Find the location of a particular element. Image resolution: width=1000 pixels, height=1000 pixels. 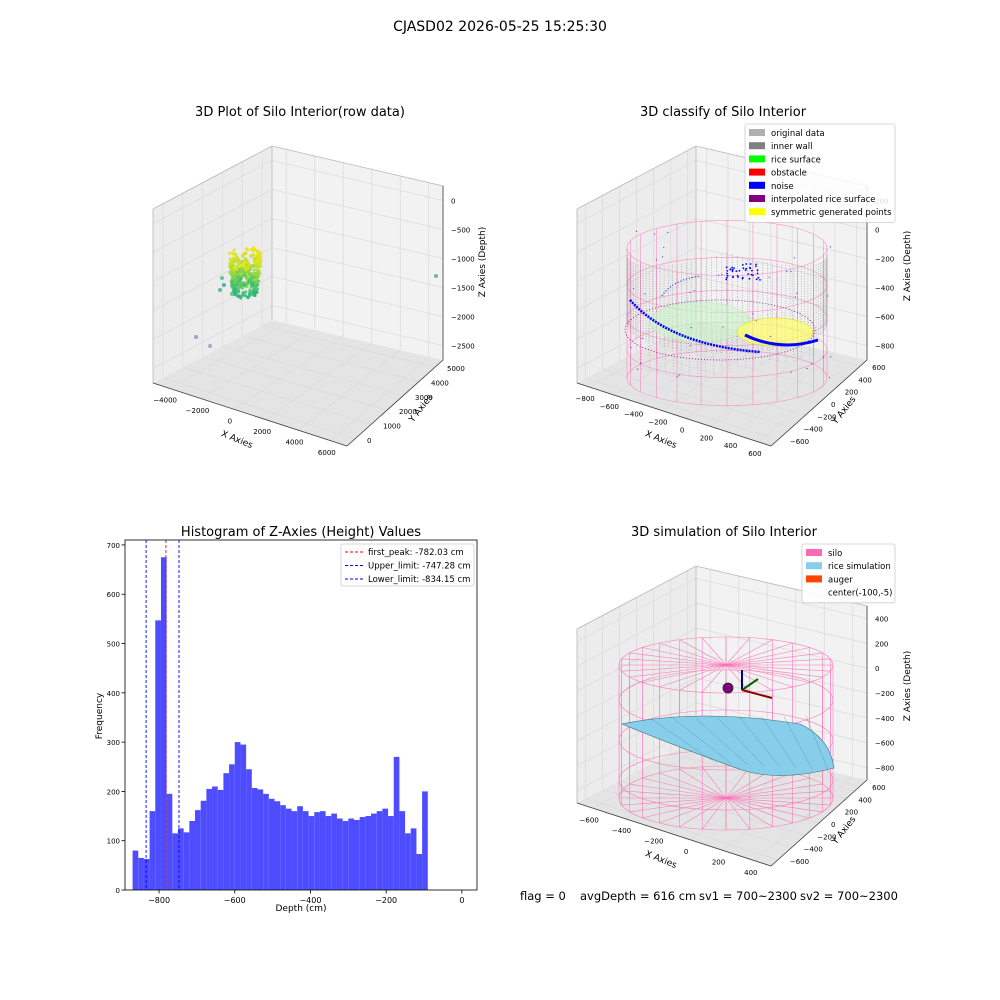

simulation-plot-xlabel: X Axies is located at coordinates (660, 860).